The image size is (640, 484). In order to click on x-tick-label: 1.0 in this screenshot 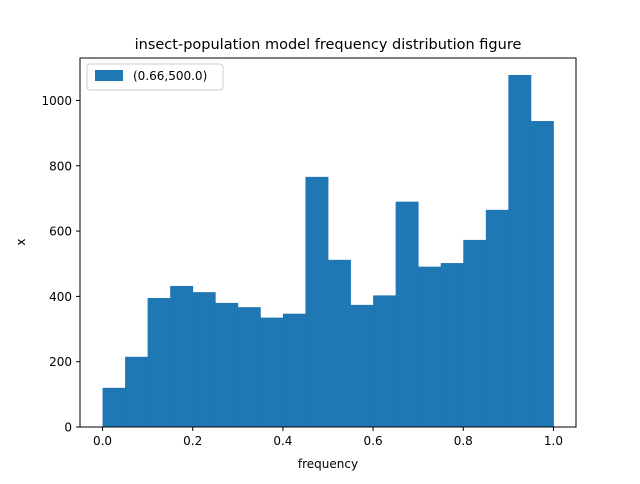, I will do `click(553, 441)`.